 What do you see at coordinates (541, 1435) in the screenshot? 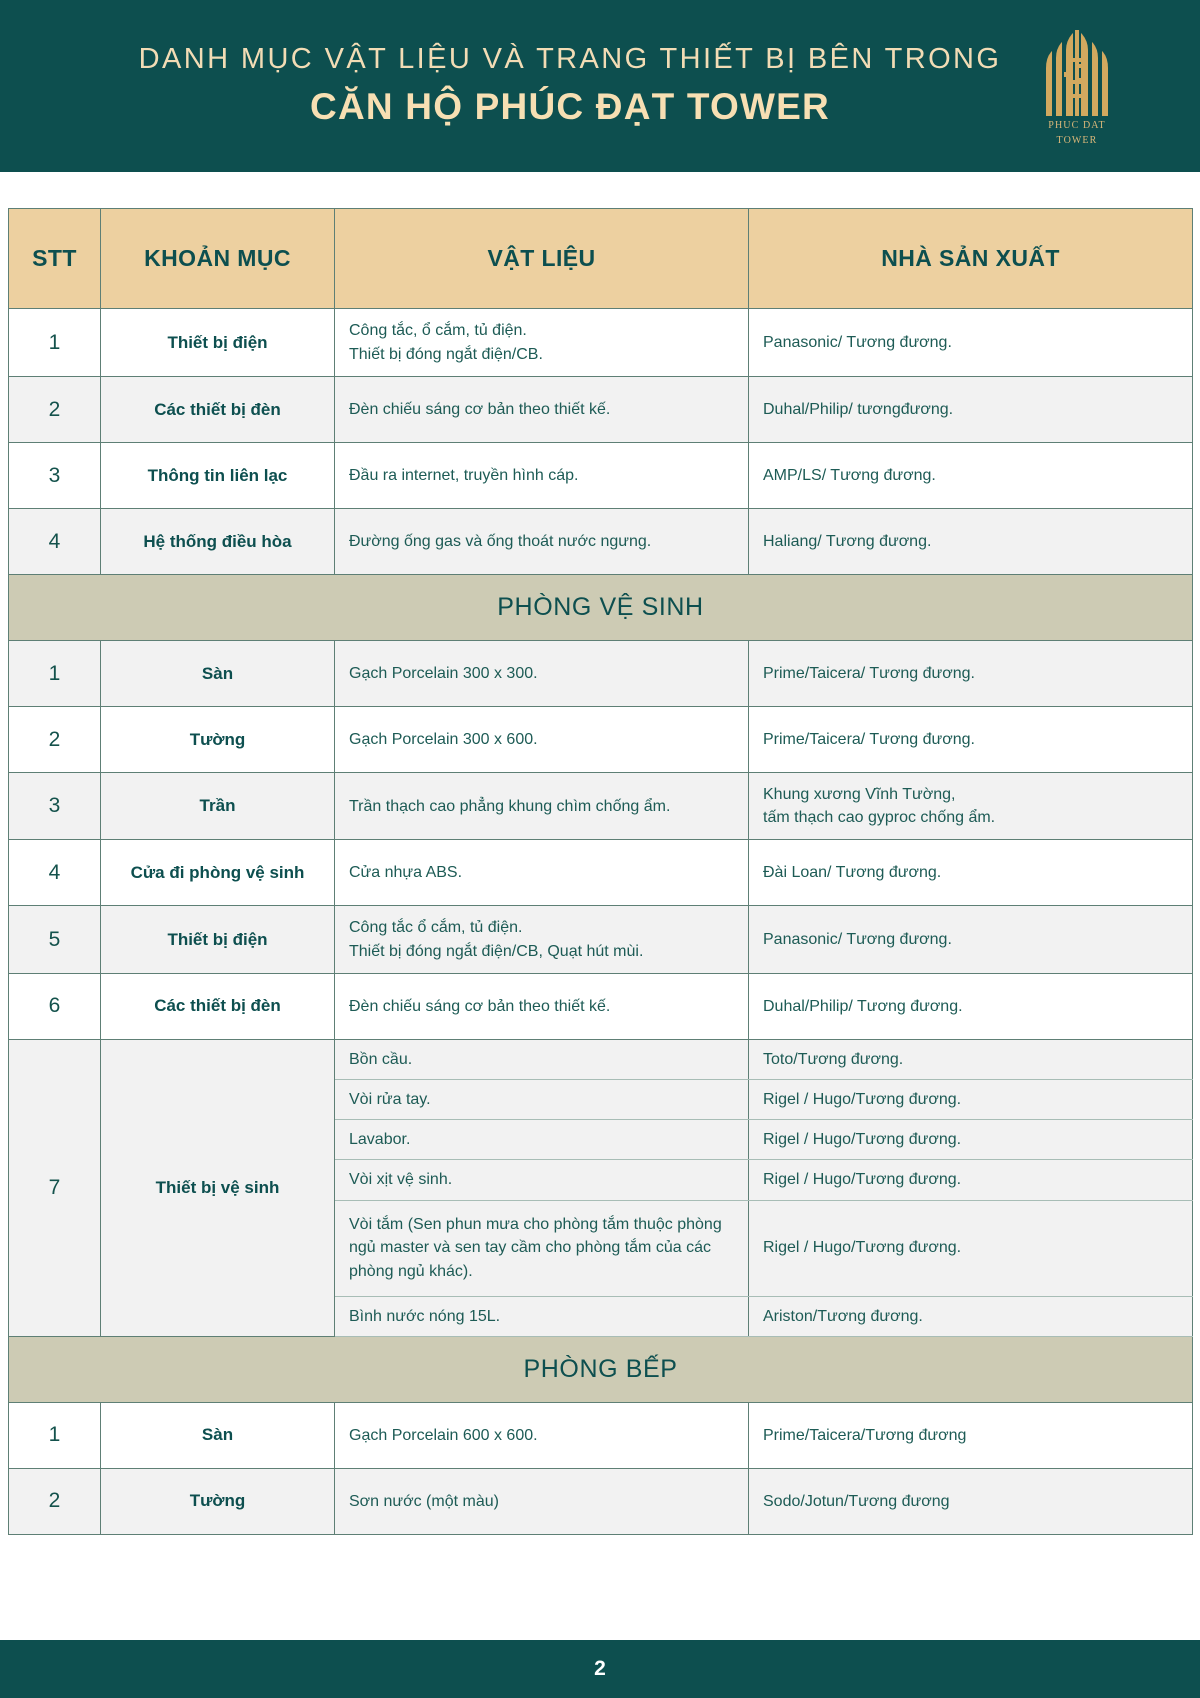
I see `cell-material: Gạch Porcelain 600 x 600.` at bounding box center [541, 1435].